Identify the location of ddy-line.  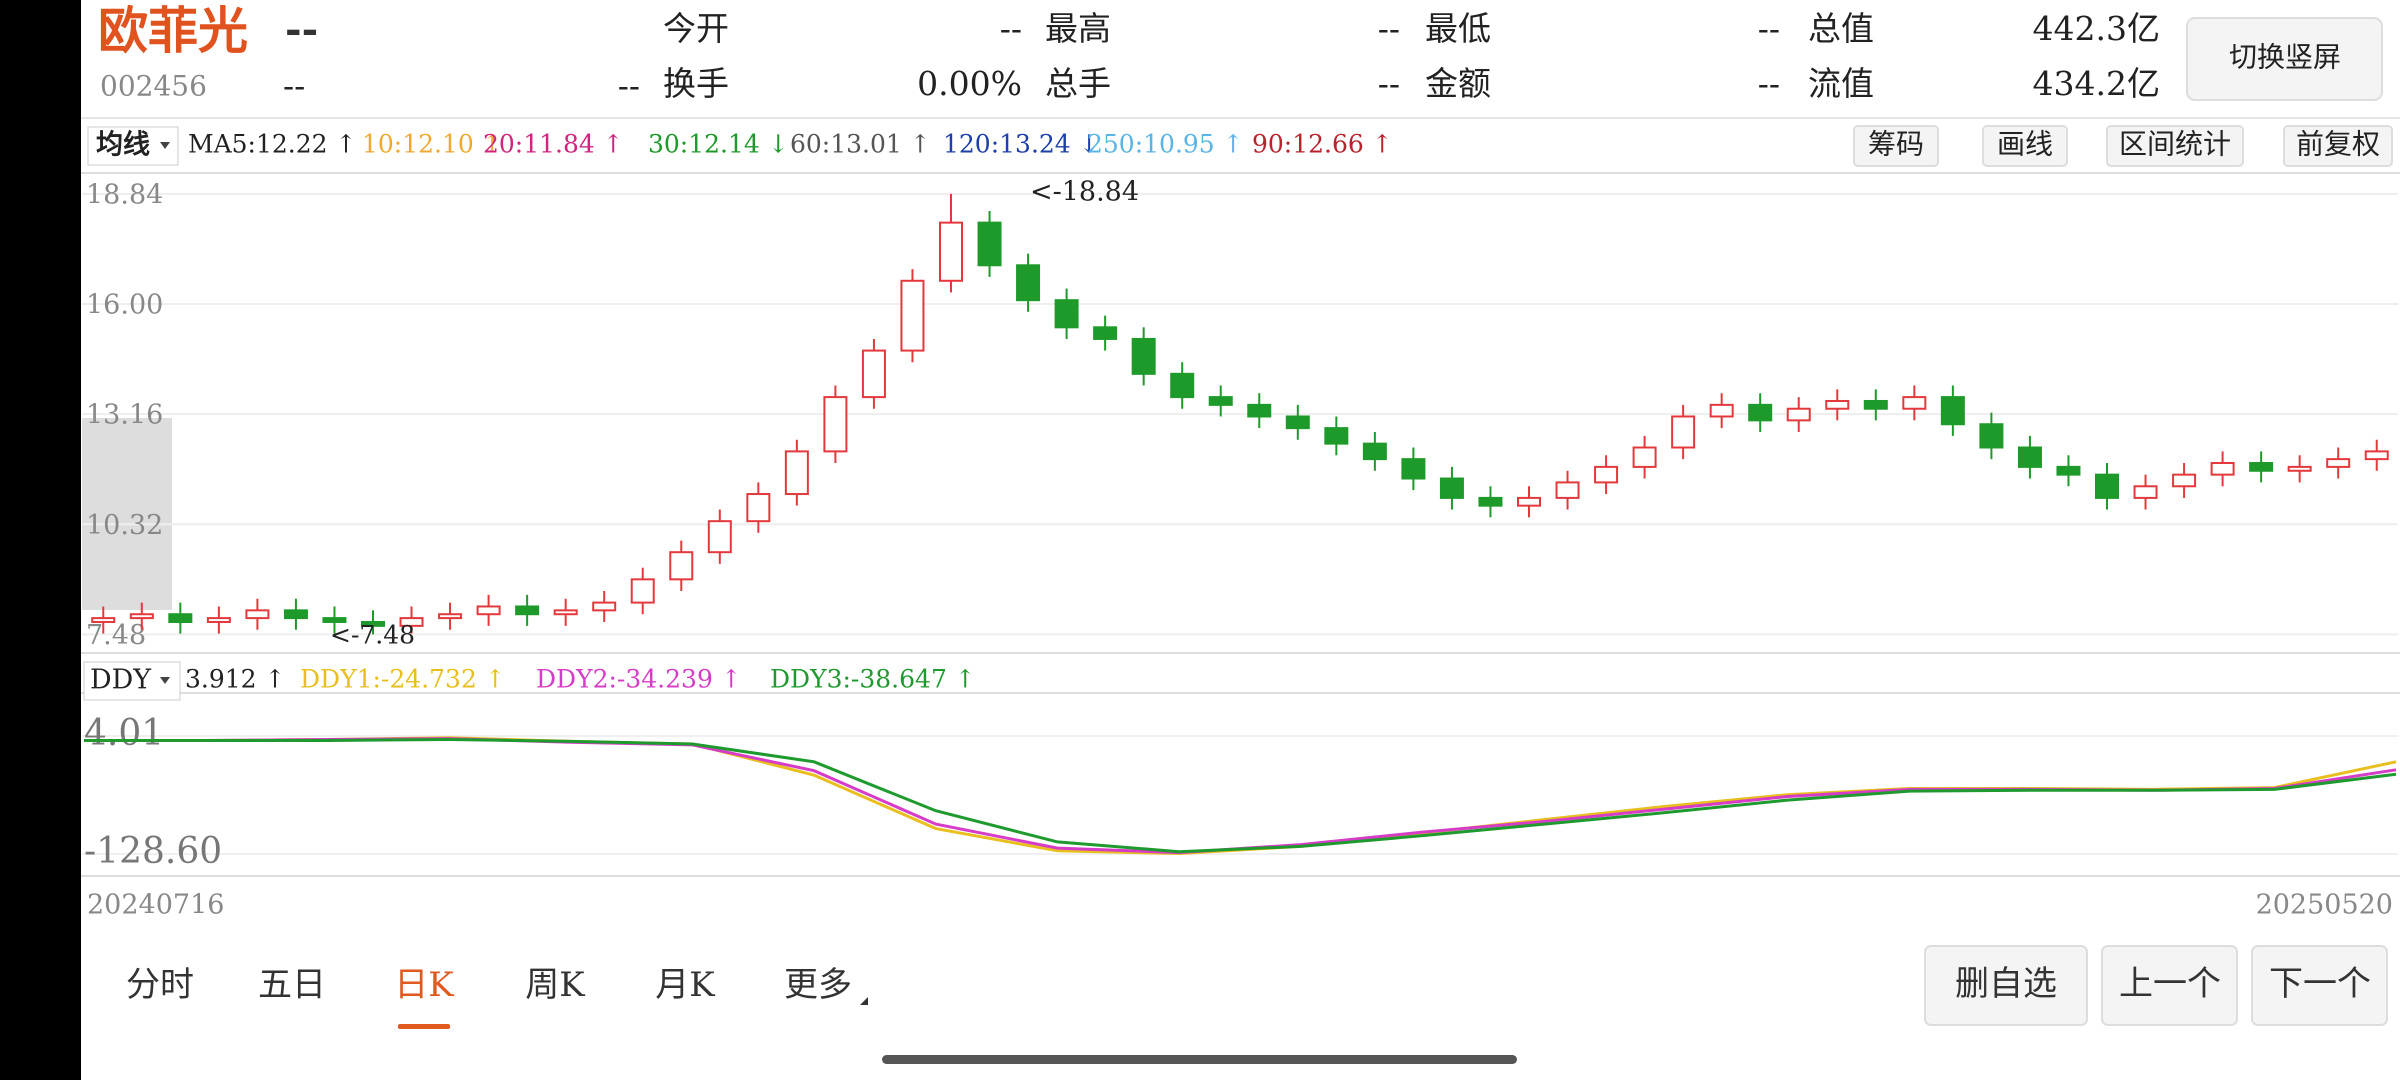
(1240, 796).